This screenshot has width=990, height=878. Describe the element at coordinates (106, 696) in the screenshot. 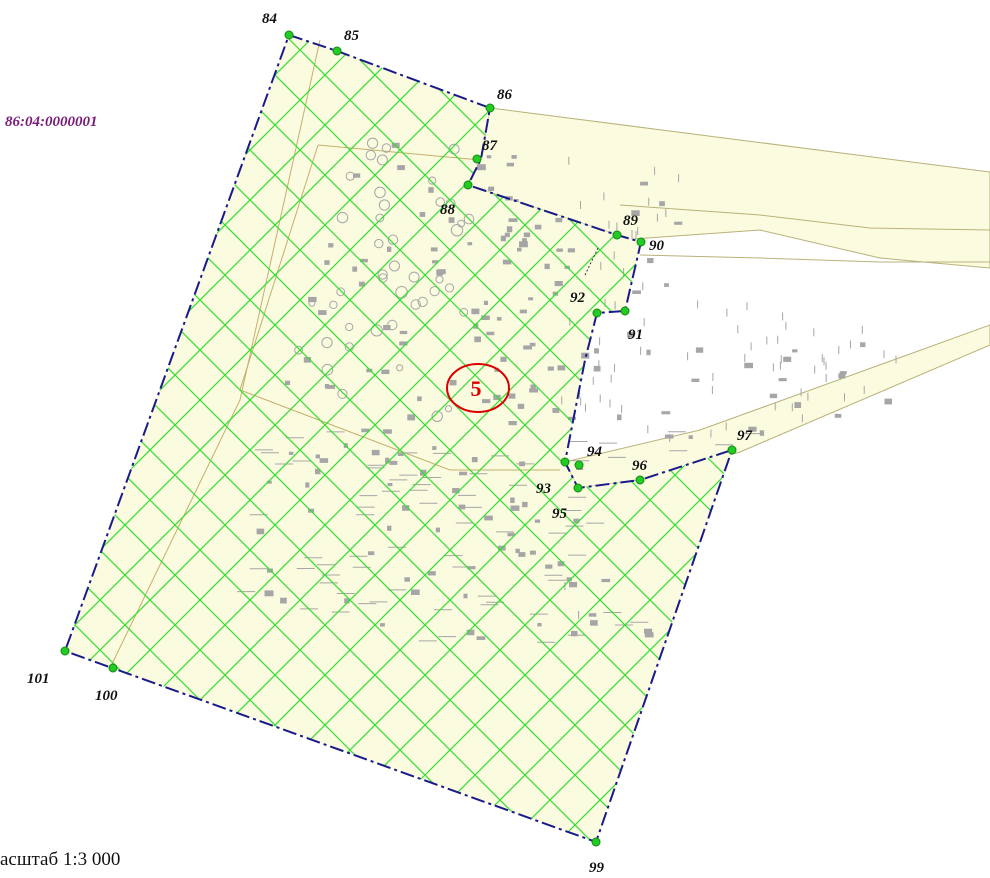

I see `point-label: 100` at that location.